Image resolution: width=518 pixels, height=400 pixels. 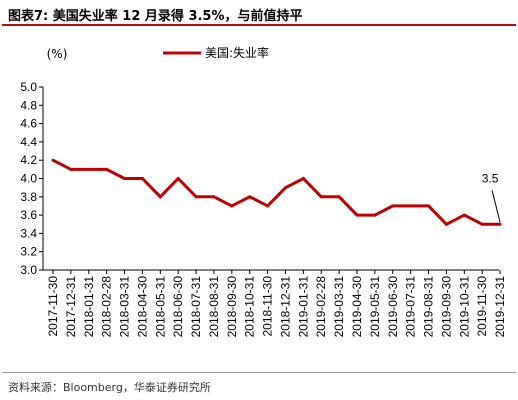 What do you see at coordinates (482, 306) in the screenshot?
I see `x-tick-label: 2019-11-30` at bounding box center [482, 306].